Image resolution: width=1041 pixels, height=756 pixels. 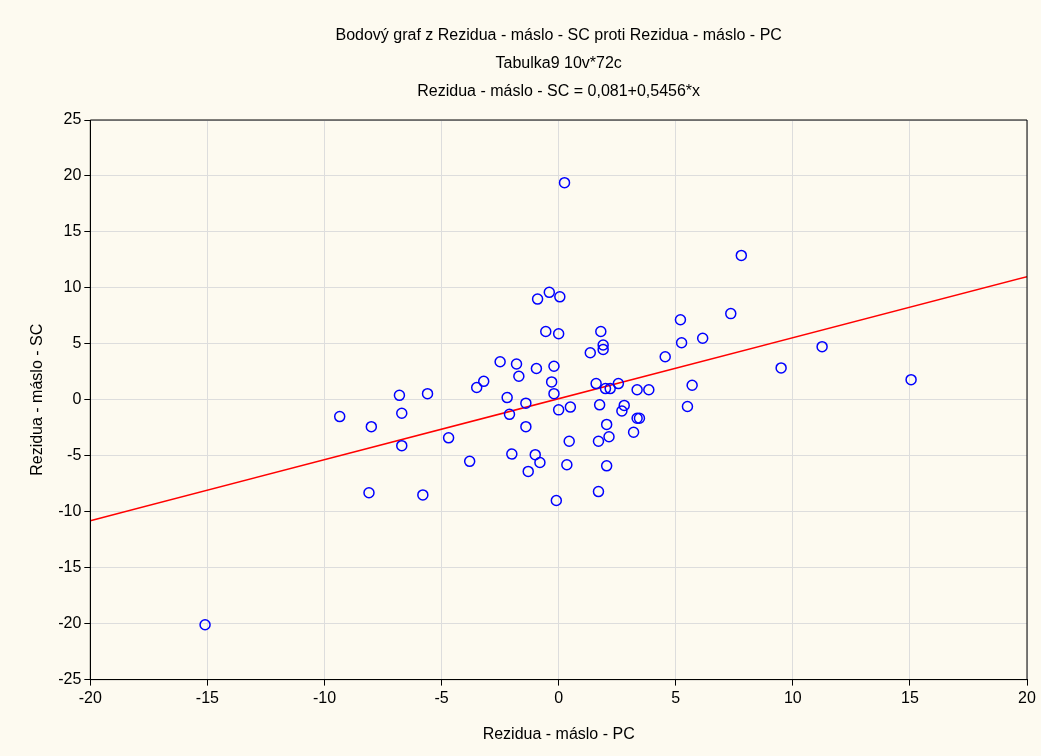 I want to click on chart-title: Bodový graf z Rezidua - máslo - SC proti Rezidua - máslo - PC, so click(x=558, y=35).